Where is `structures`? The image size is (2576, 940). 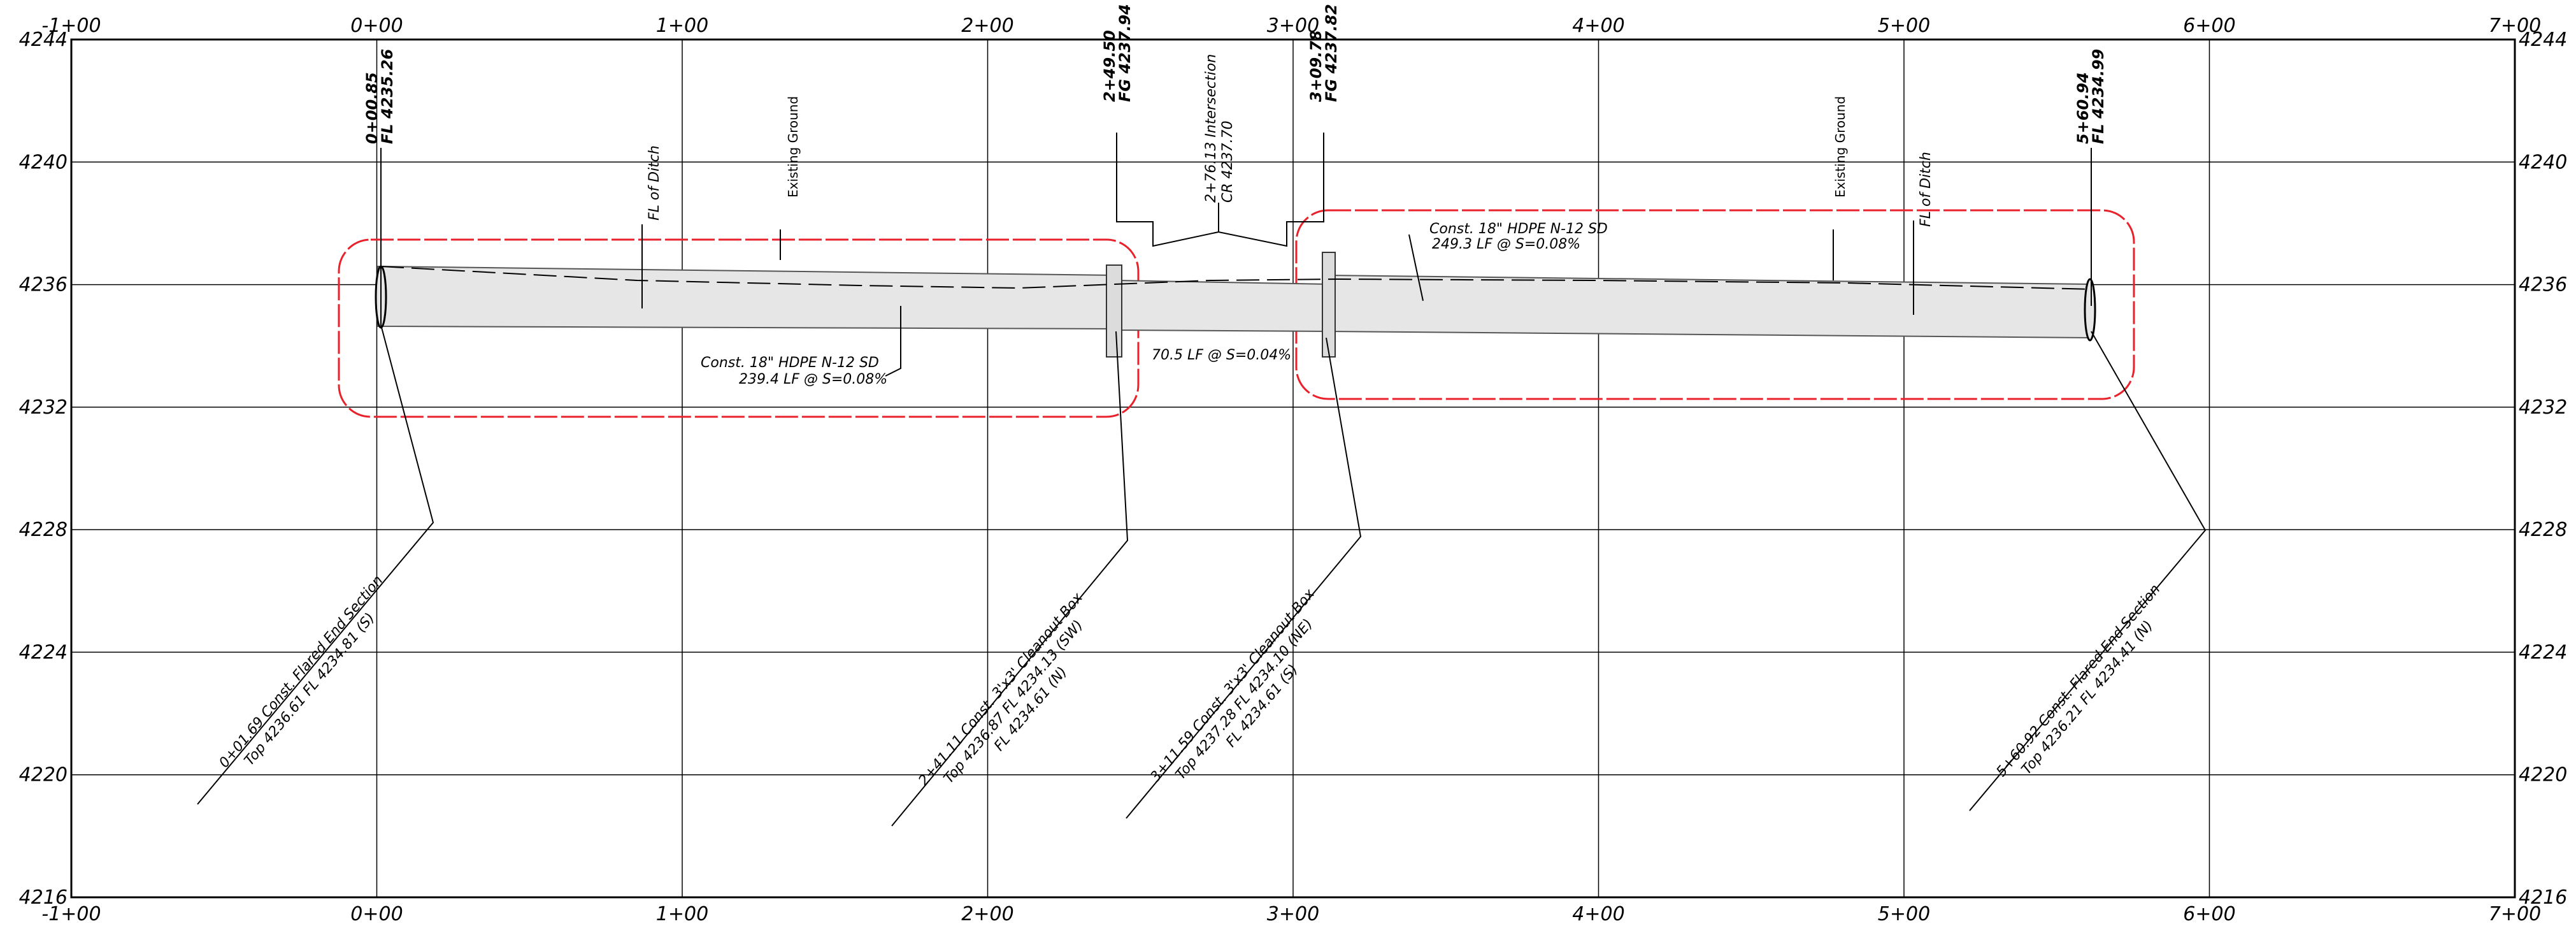
structures is located at coordinates (1236, 305).